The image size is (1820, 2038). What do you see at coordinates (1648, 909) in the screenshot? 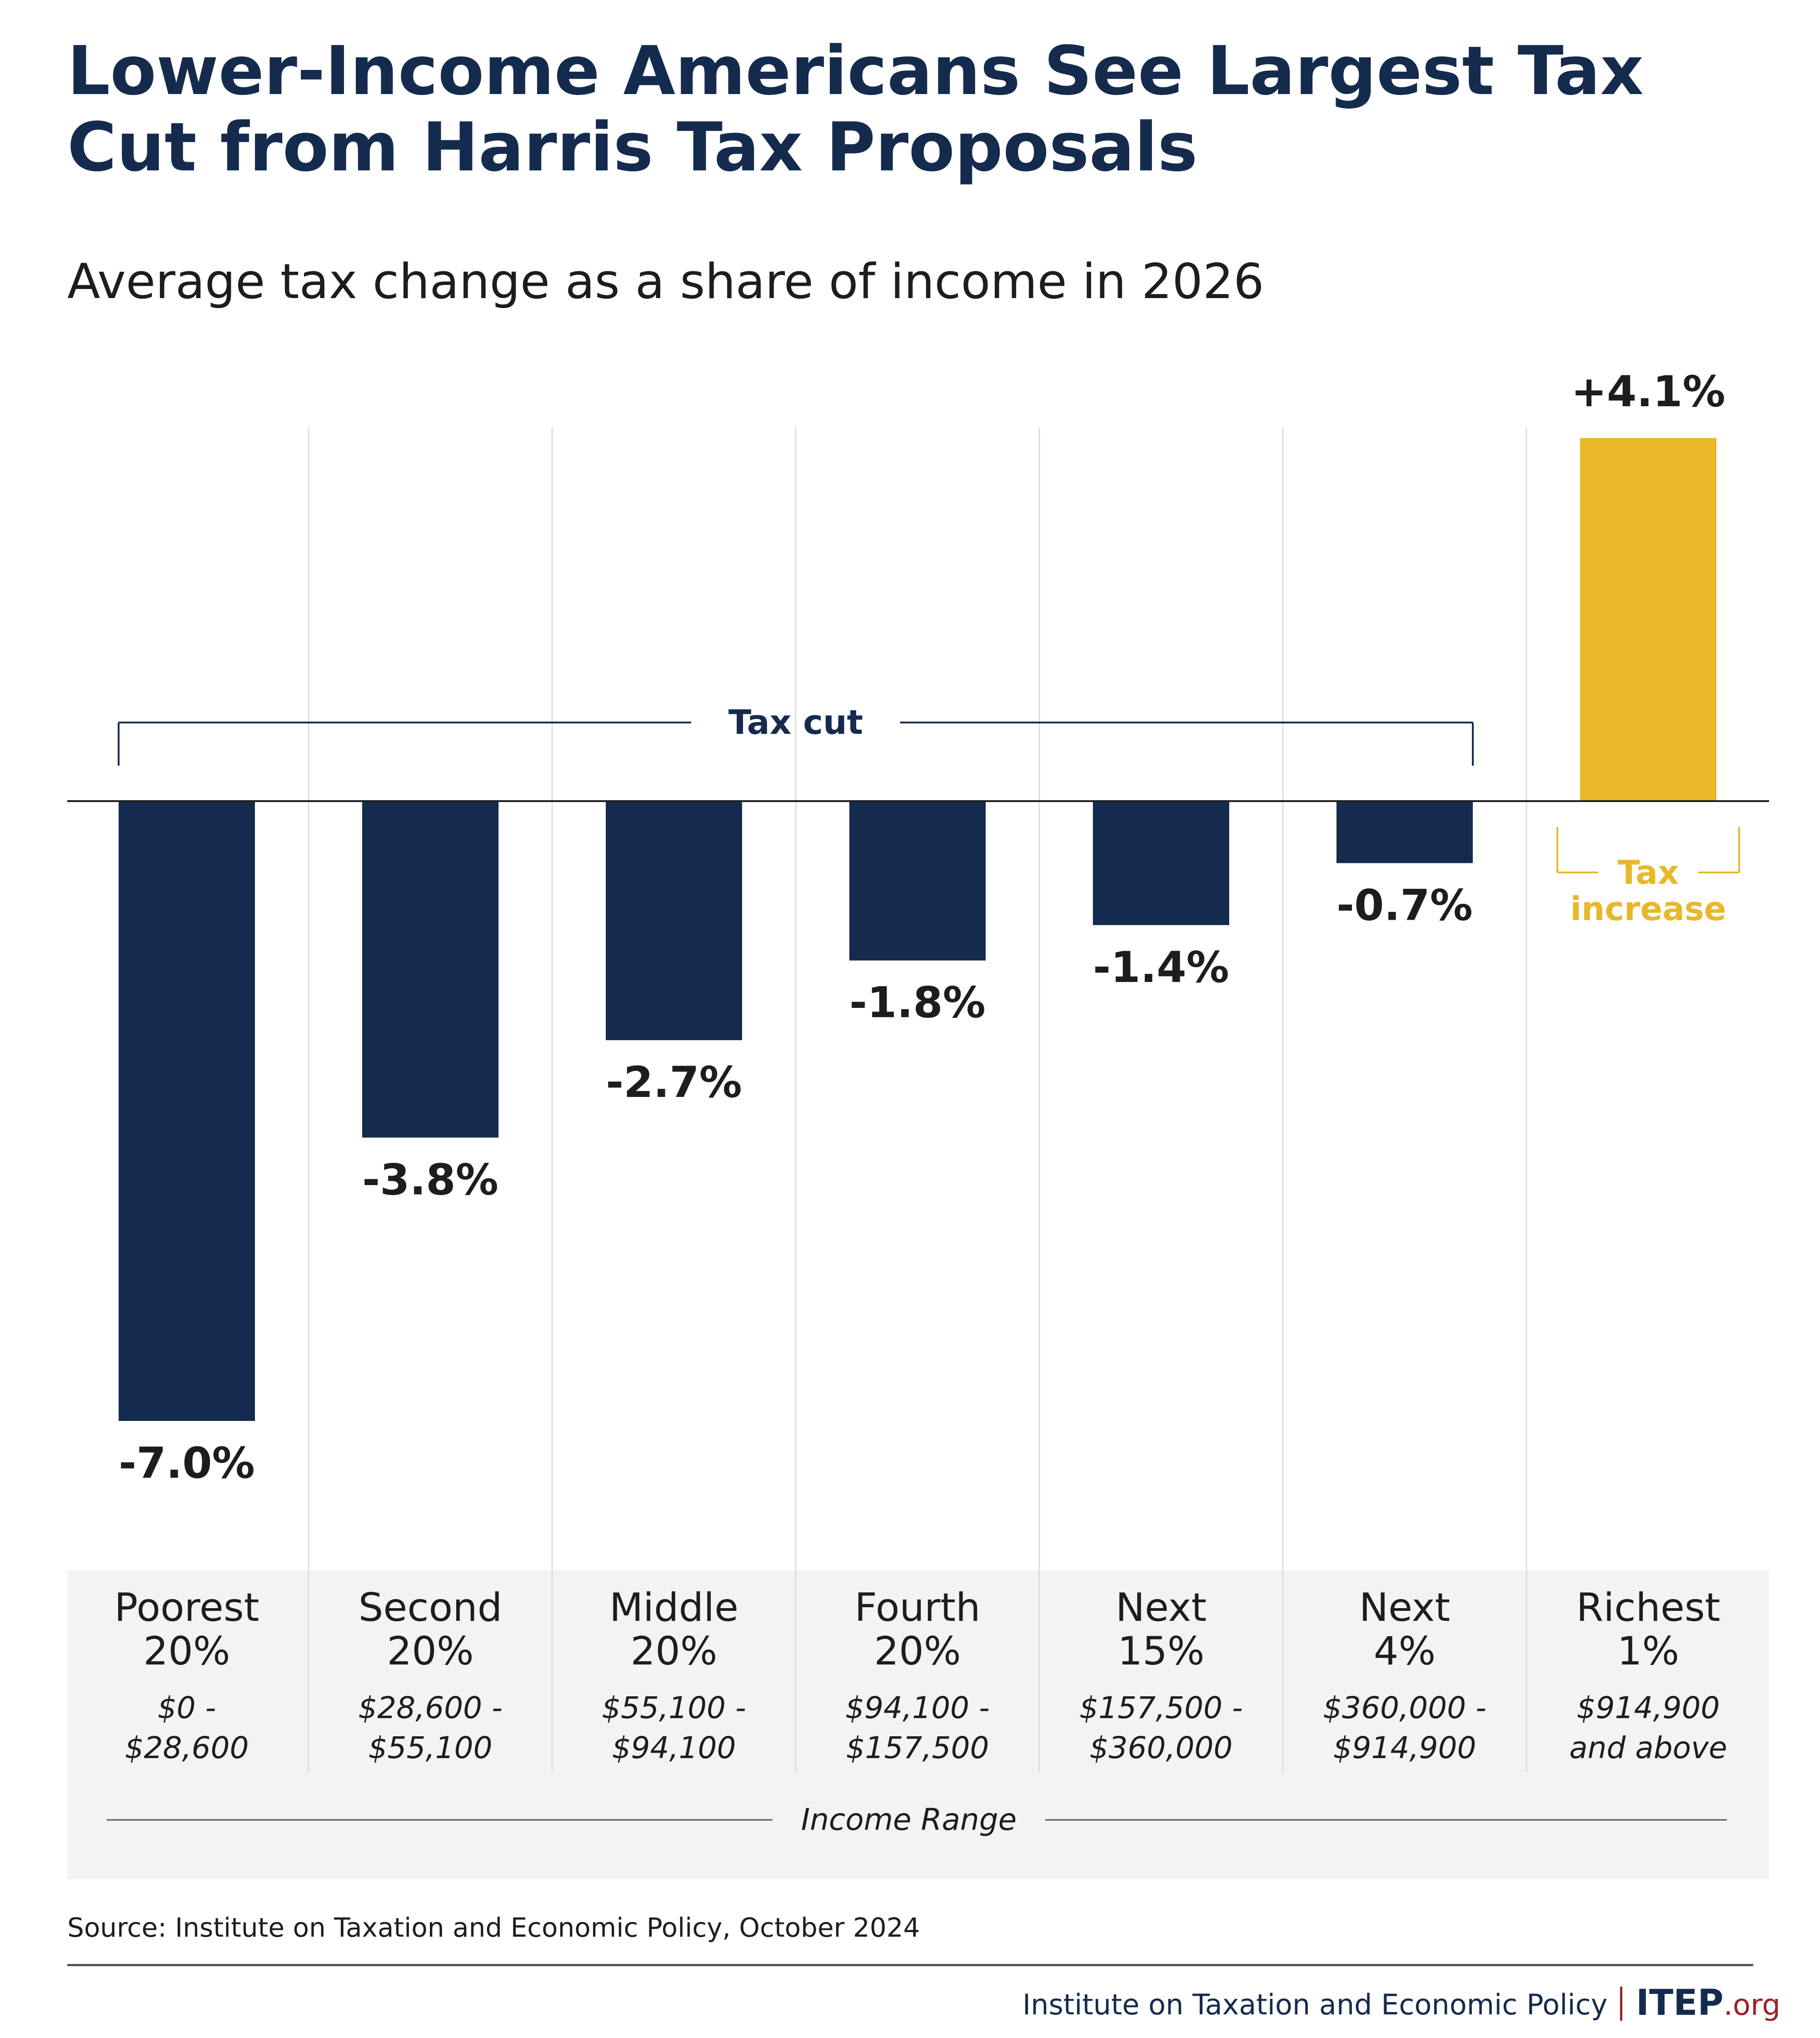
I see `tax-increase-annotation: increase` at bounding box center [1648, 909].